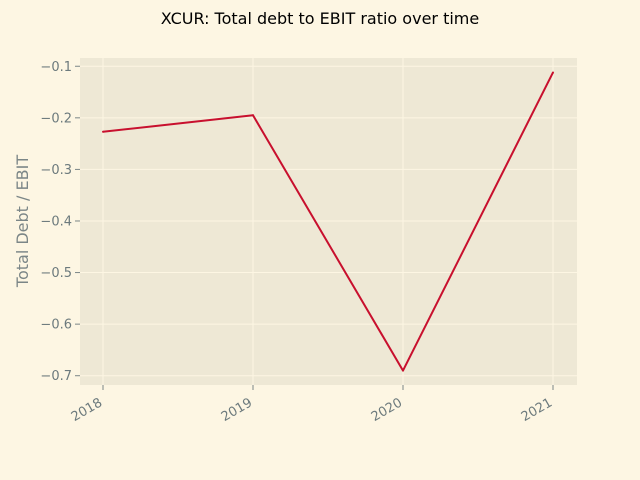 The height and width of the screenshot is (480, 640). I want to click on y-tick-label: −0.4, so click(56, 221).